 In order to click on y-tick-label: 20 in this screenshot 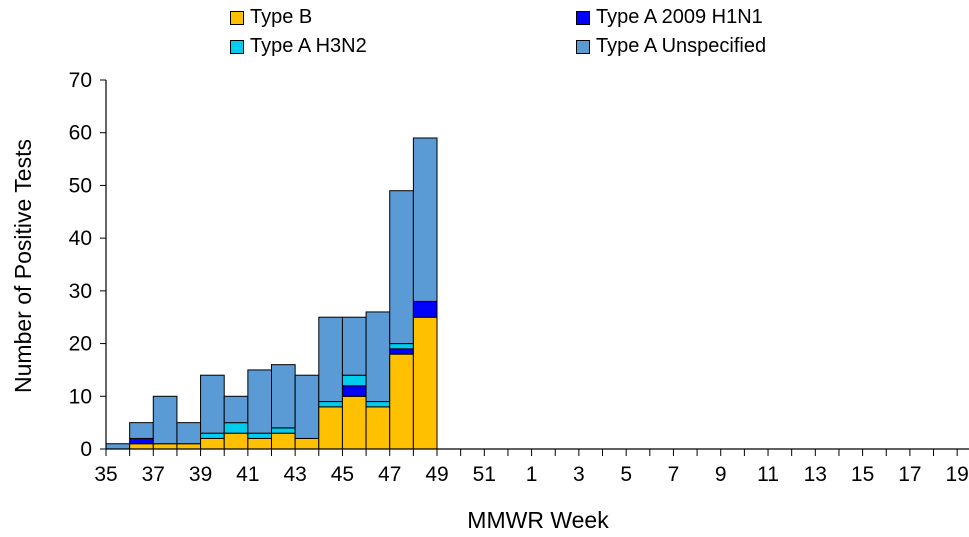, I will do `click(80, 344)`.